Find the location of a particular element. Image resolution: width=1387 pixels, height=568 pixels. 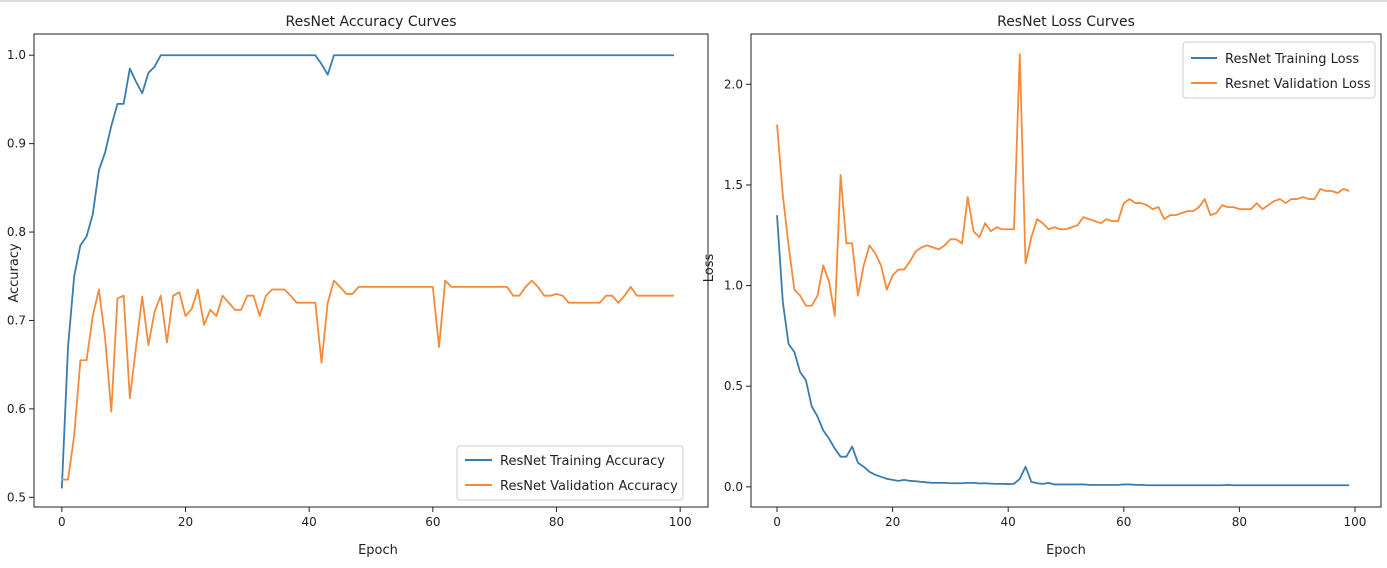

accuracy-y-tick-label: 1.0 is located at coordinates (16, 55).